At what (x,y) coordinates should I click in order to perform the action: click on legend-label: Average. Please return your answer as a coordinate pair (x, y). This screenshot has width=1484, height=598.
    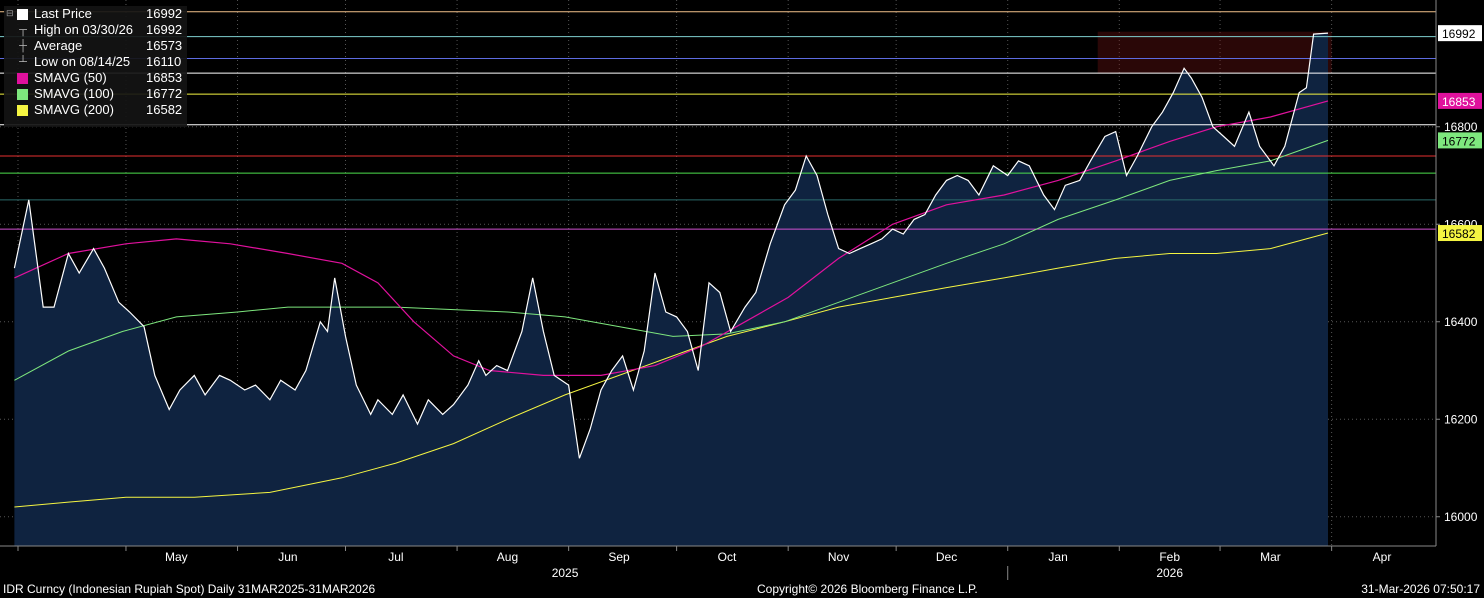
    Looking at the image, I should click on (58, 45).